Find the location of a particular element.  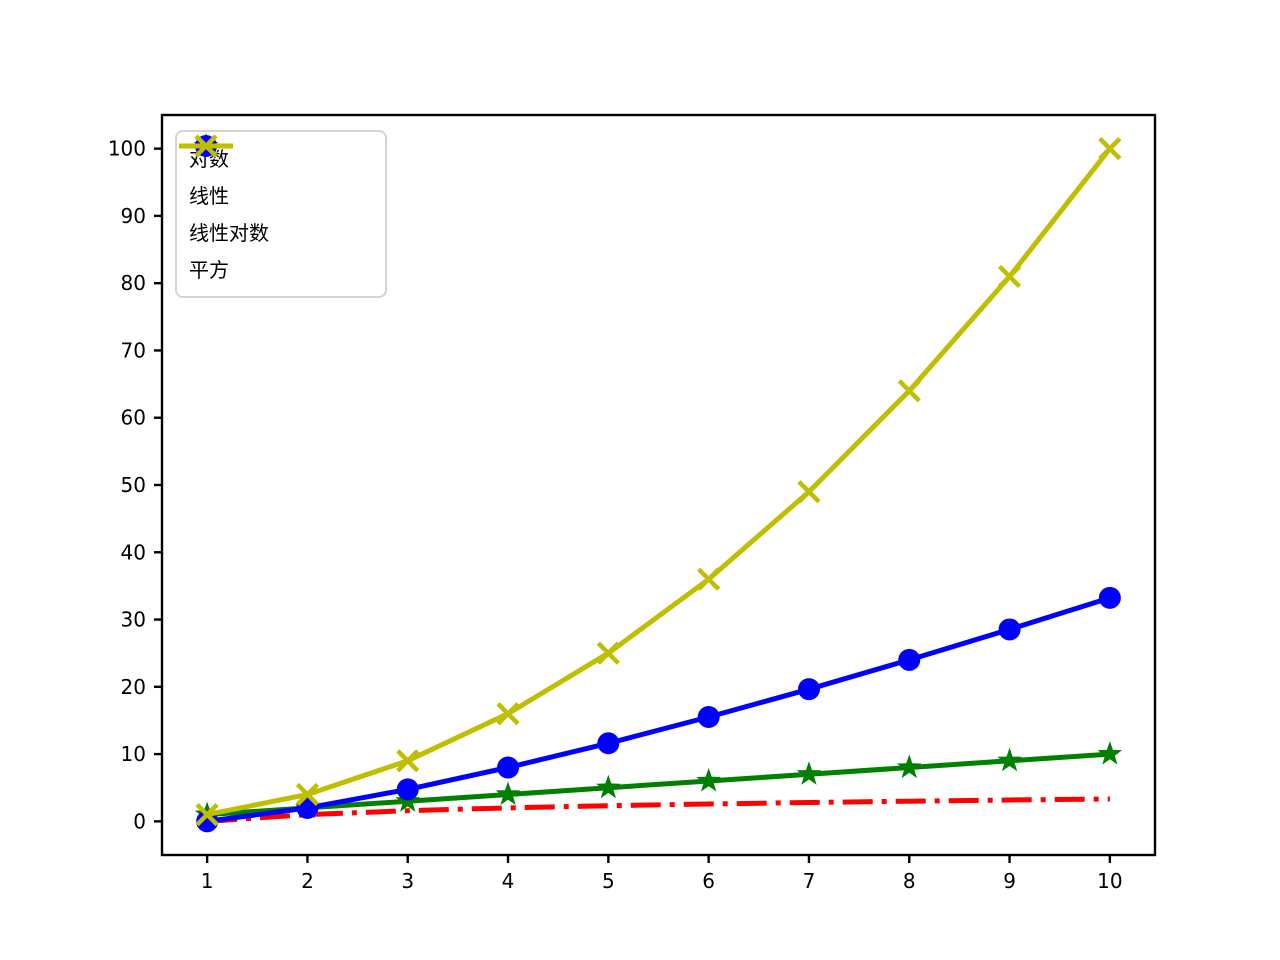

x-tick-label: 8 is located at coordinates (909, 881).